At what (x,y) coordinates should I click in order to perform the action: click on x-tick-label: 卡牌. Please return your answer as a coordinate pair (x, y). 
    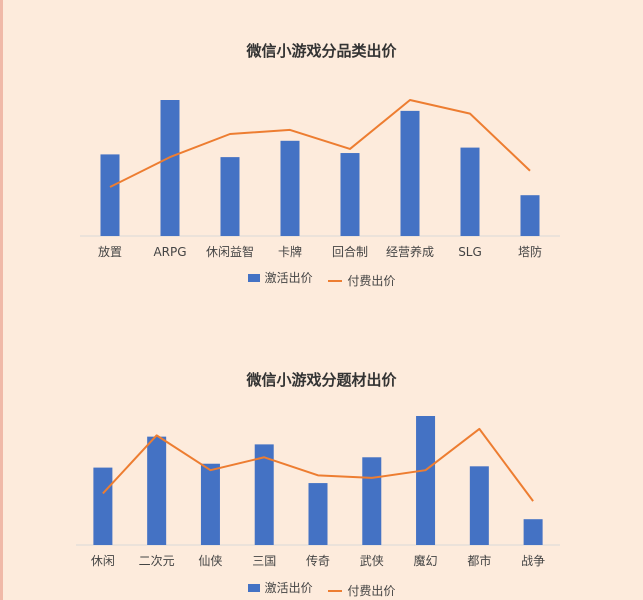
    Looking at the image, I should click on (290, 252).